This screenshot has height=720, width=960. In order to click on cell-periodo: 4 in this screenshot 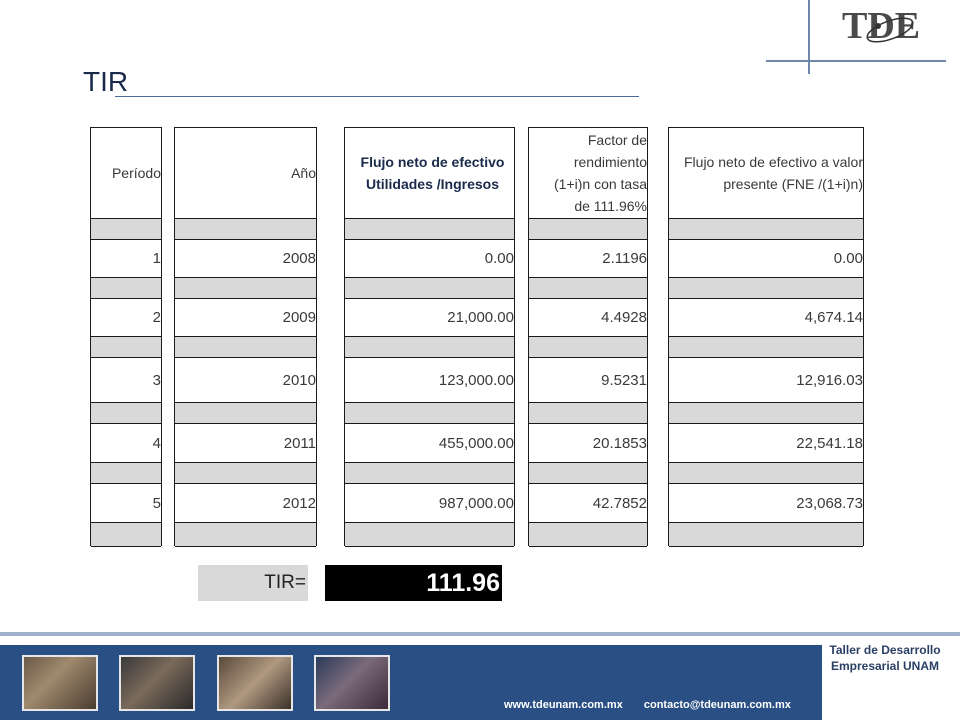, I will do `click(156, 443)`.